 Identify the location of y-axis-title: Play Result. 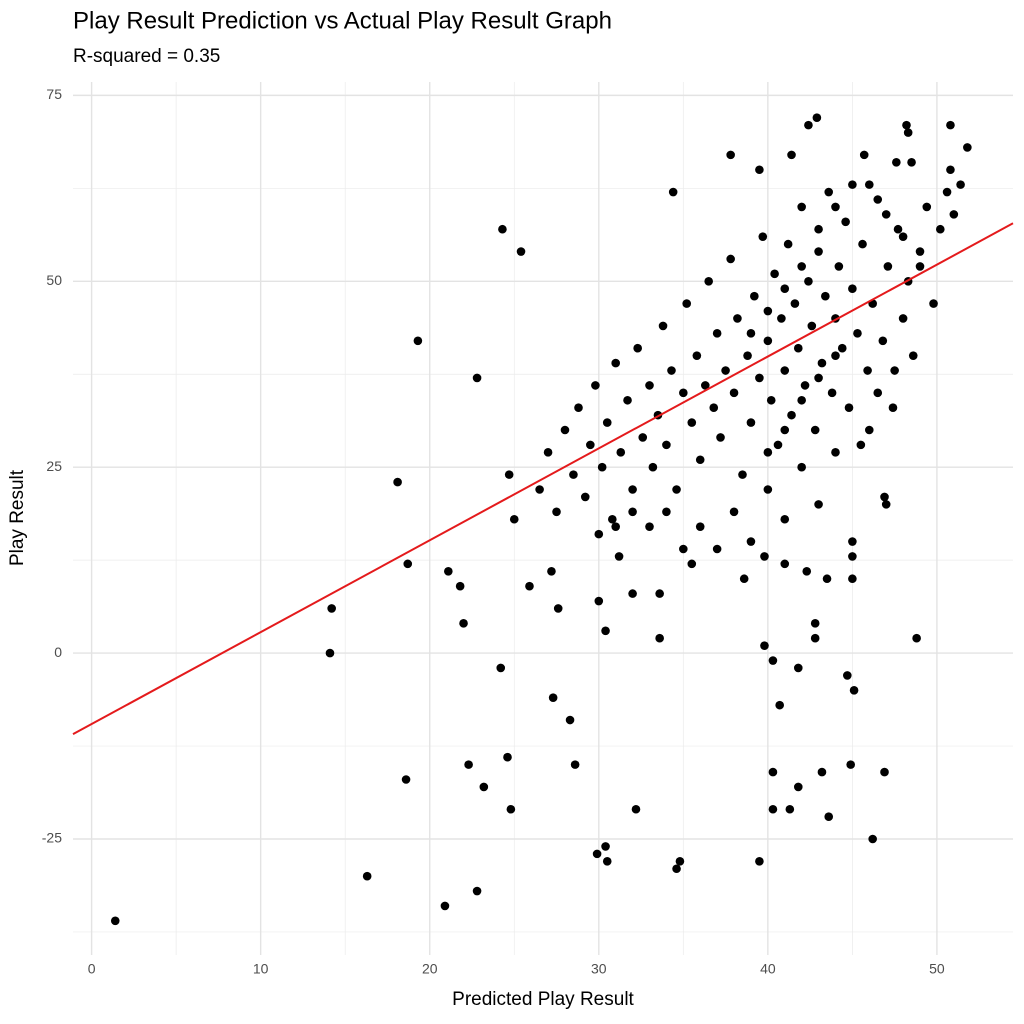
(17, 517).